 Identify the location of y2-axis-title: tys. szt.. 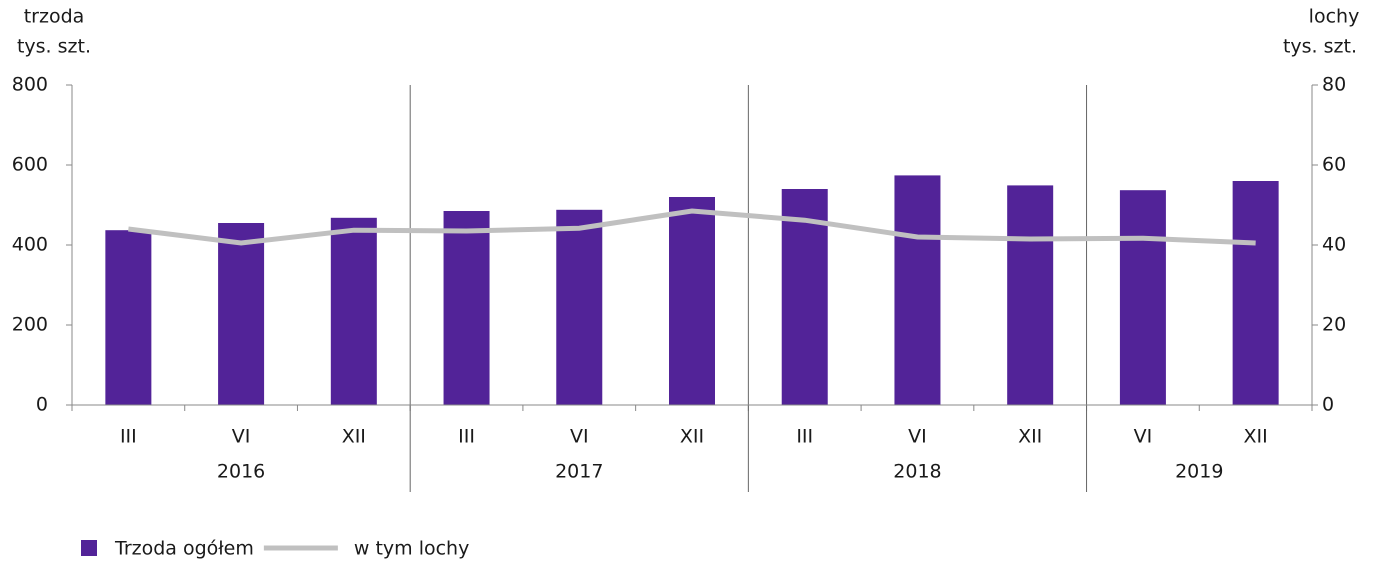
(1320, 47).